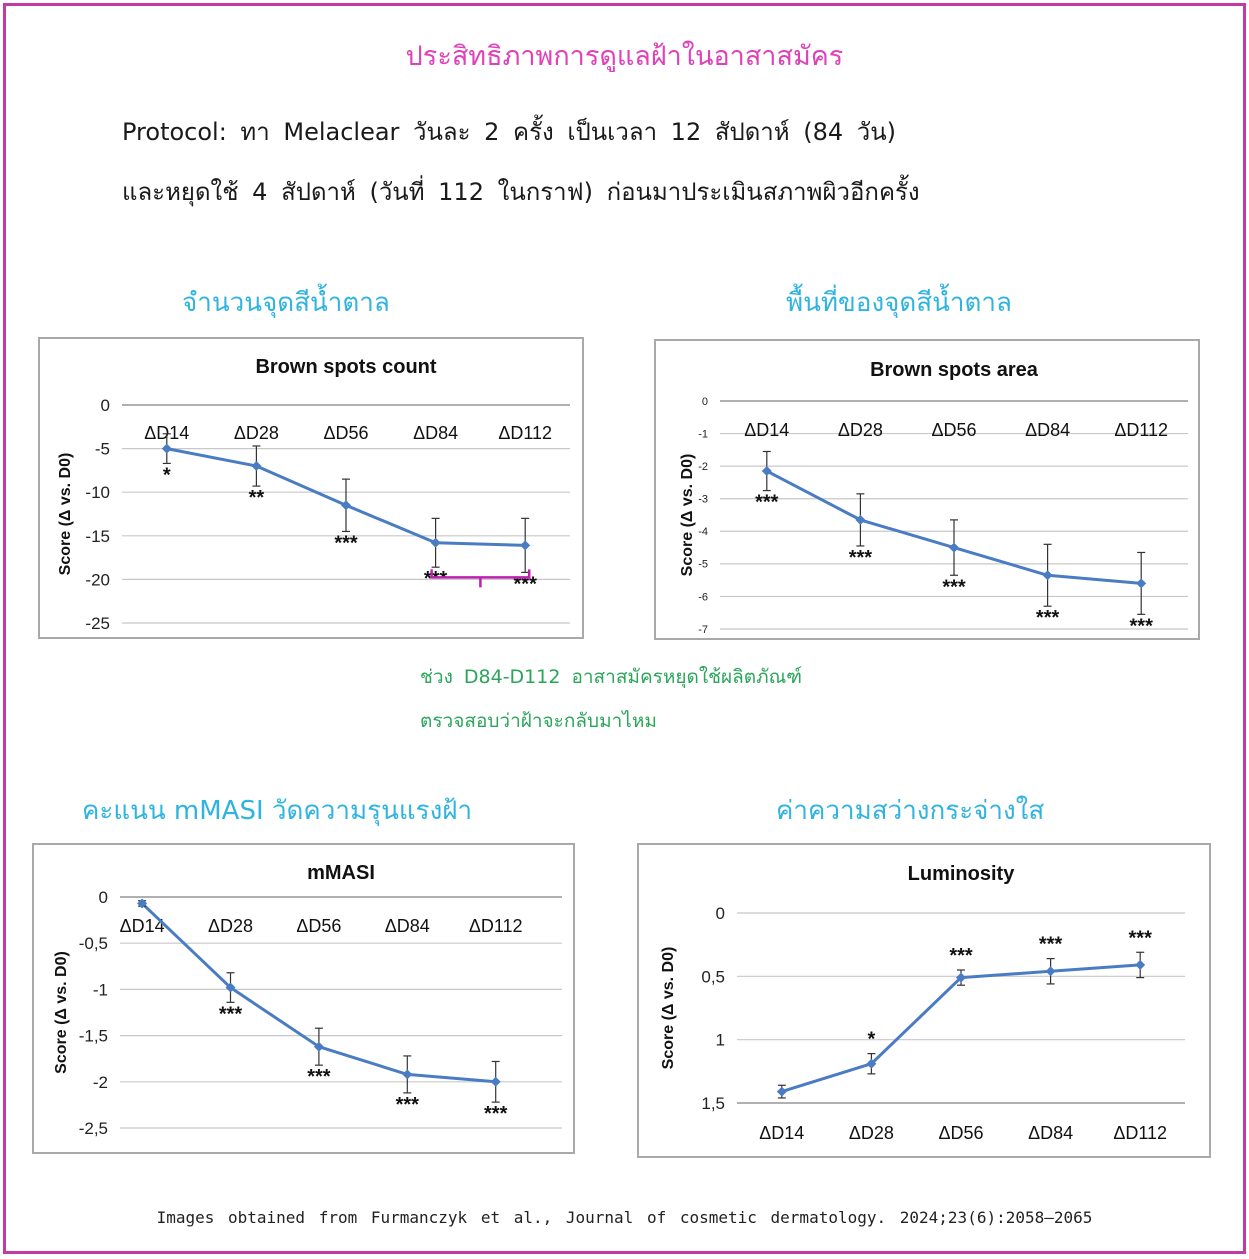 This screenshot has height=1259, width=1249. I want to click on y-tick-label: 1,5, so click(713, 1103).